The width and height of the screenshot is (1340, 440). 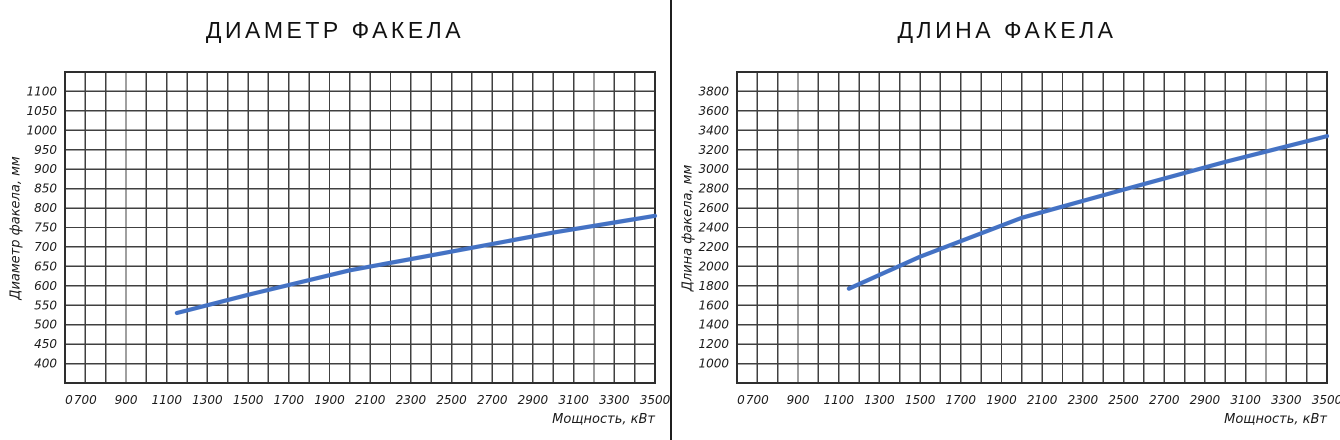 What do you see at coordinates (671, 220) in the screenshot?
I see `panel-divider` at bounding box center [671, 220].